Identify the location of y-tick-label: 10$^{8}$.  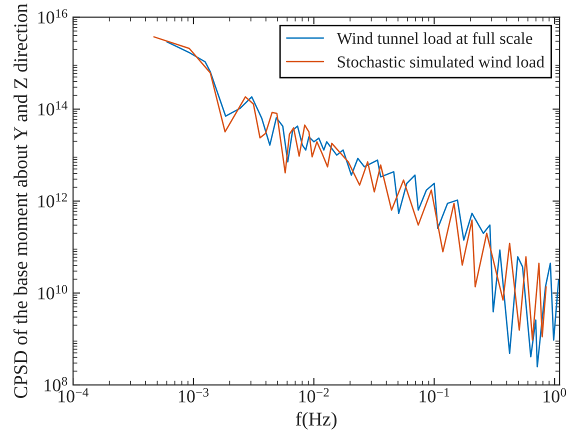
(56, 384).